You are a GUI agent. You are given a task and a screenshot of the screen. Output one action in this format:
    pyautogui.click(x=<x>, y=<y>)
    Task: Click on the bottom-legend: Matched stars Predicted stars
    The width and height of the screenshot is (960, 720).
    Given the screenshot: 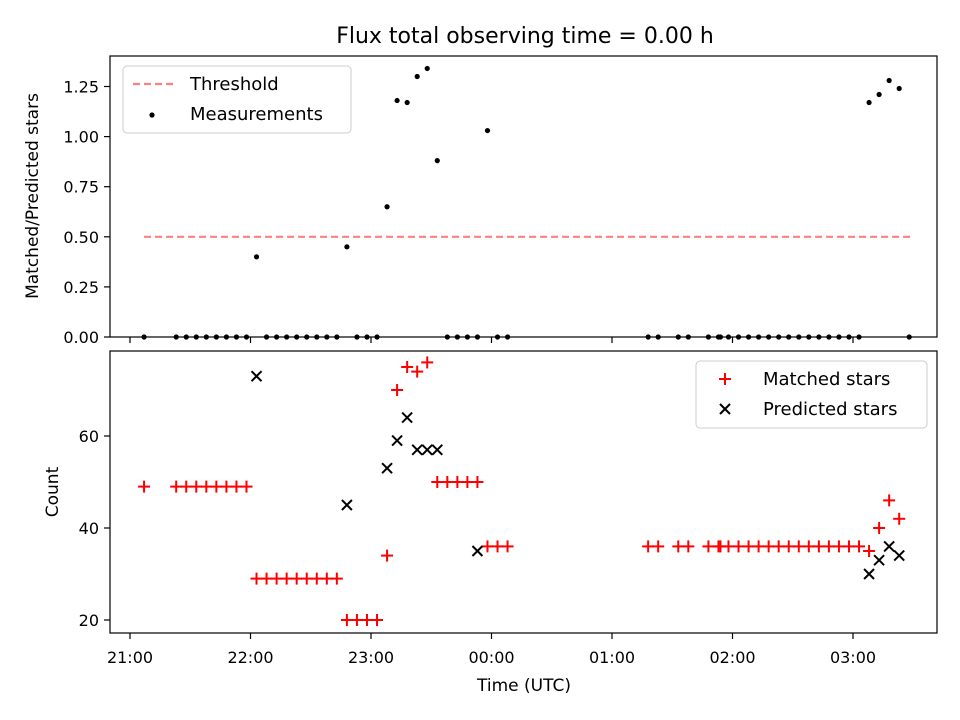 What is the action you would take?
    pyautogui.click(x=811, y=394)
    